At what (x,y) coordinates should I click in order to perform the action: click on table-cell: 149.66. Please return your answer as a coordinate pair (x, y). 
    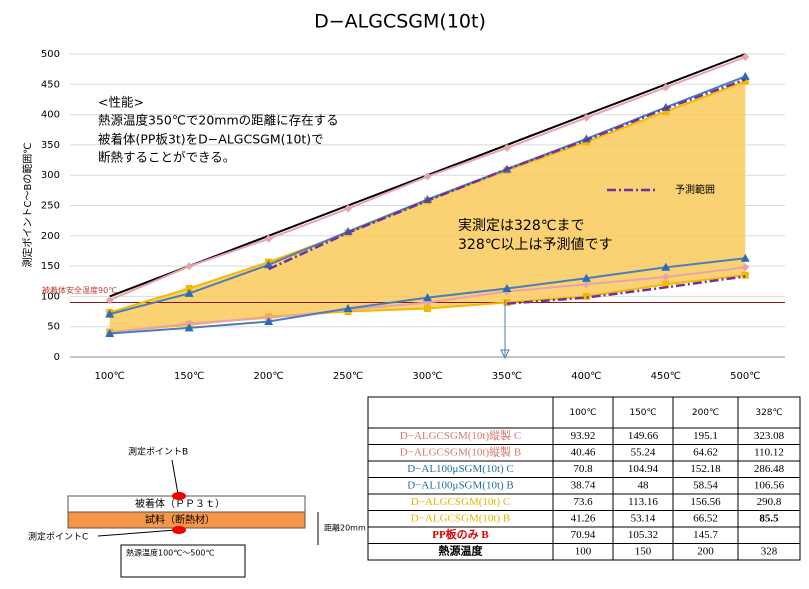
    Looking at the image, I should click on (643, 436).